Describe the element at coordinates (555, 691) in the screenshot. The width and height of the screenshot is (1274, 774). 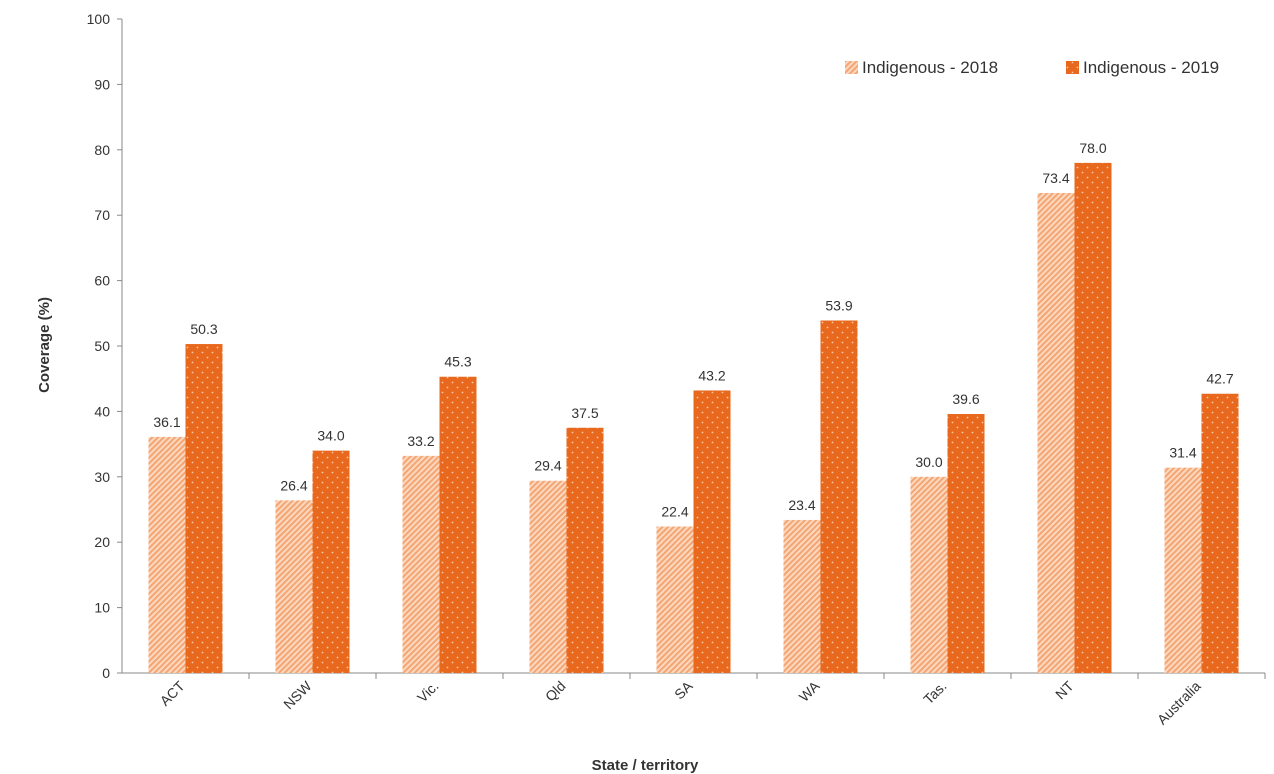
I see `x-tick-label: Qld` at that location.